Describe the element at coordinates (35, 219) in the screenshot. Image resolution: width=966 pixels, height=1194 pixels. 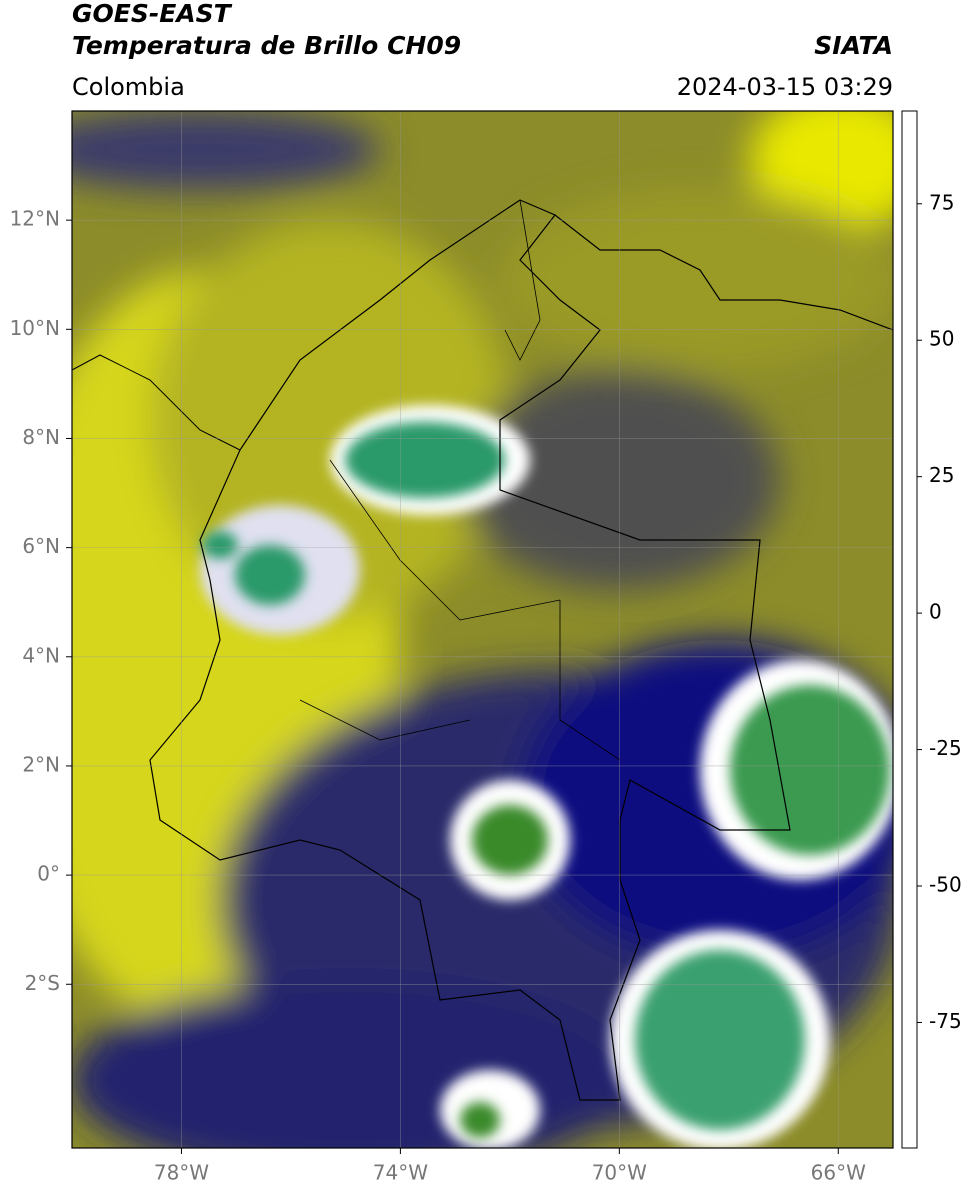
I see `y-tick-label: 12°N` at that location.